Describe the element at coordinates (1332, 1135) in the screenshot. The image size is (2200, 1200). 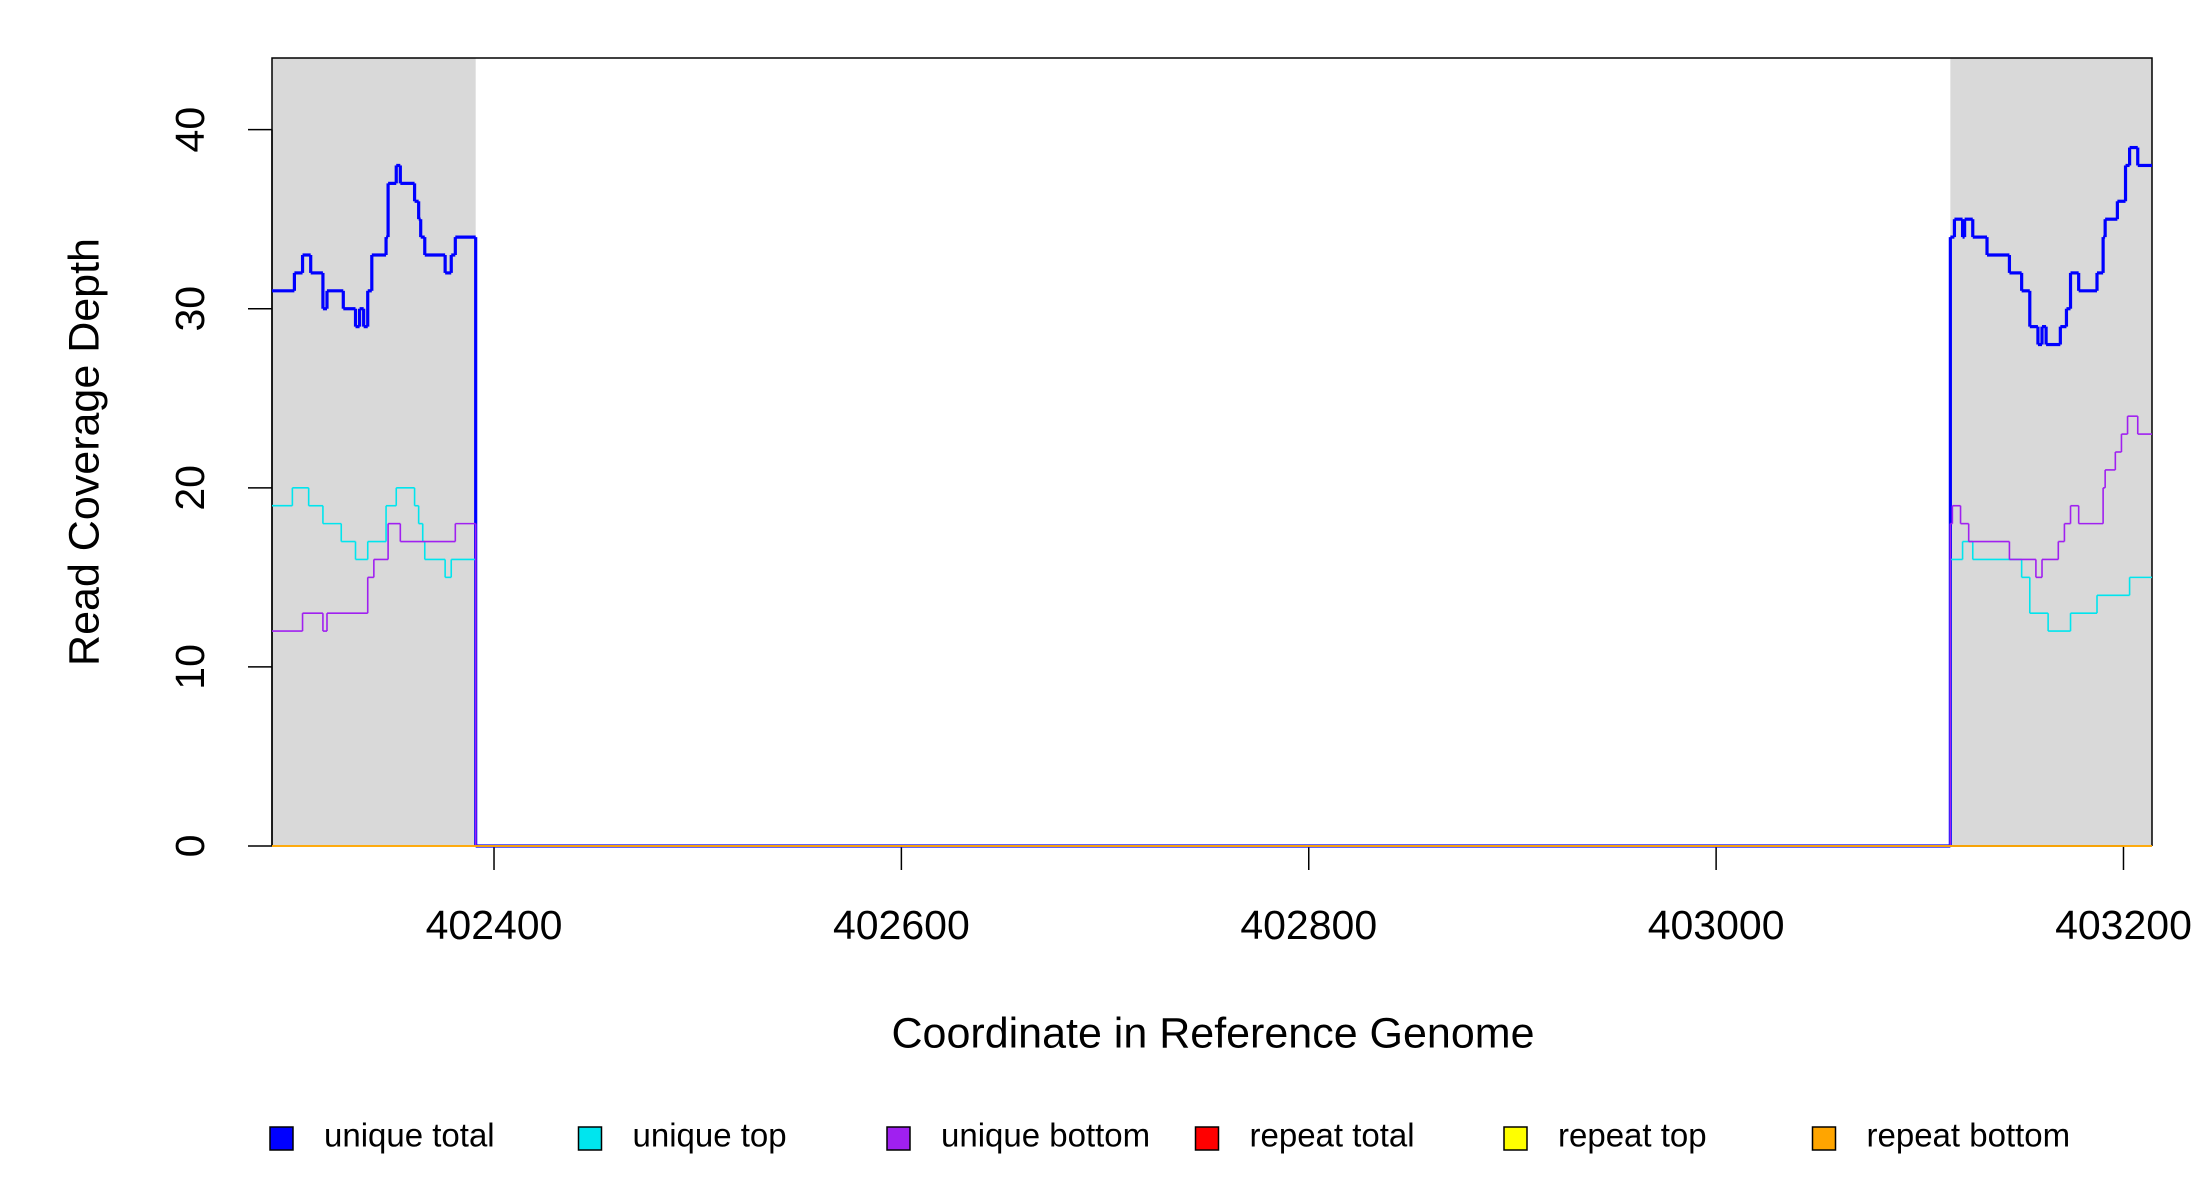
I see `legend-label: repeat total` at that location.